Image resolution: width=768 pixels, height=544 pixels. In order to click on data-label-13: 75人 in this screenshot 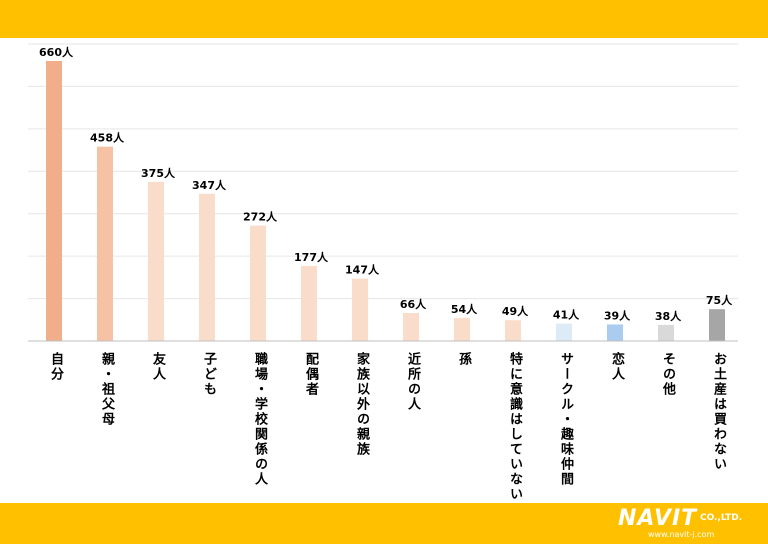, I will do `click(719, 300)`.